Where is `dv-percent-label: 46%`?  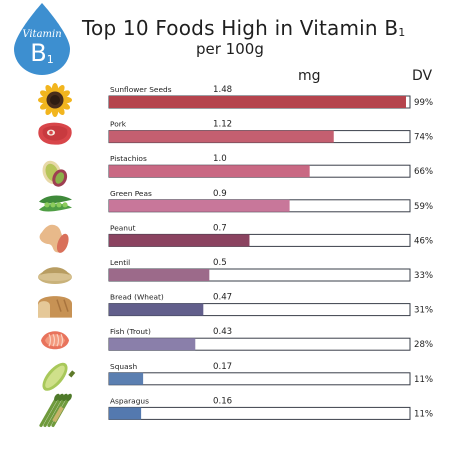
dv-percent-label: 46% is located at coordinates (423, 241).